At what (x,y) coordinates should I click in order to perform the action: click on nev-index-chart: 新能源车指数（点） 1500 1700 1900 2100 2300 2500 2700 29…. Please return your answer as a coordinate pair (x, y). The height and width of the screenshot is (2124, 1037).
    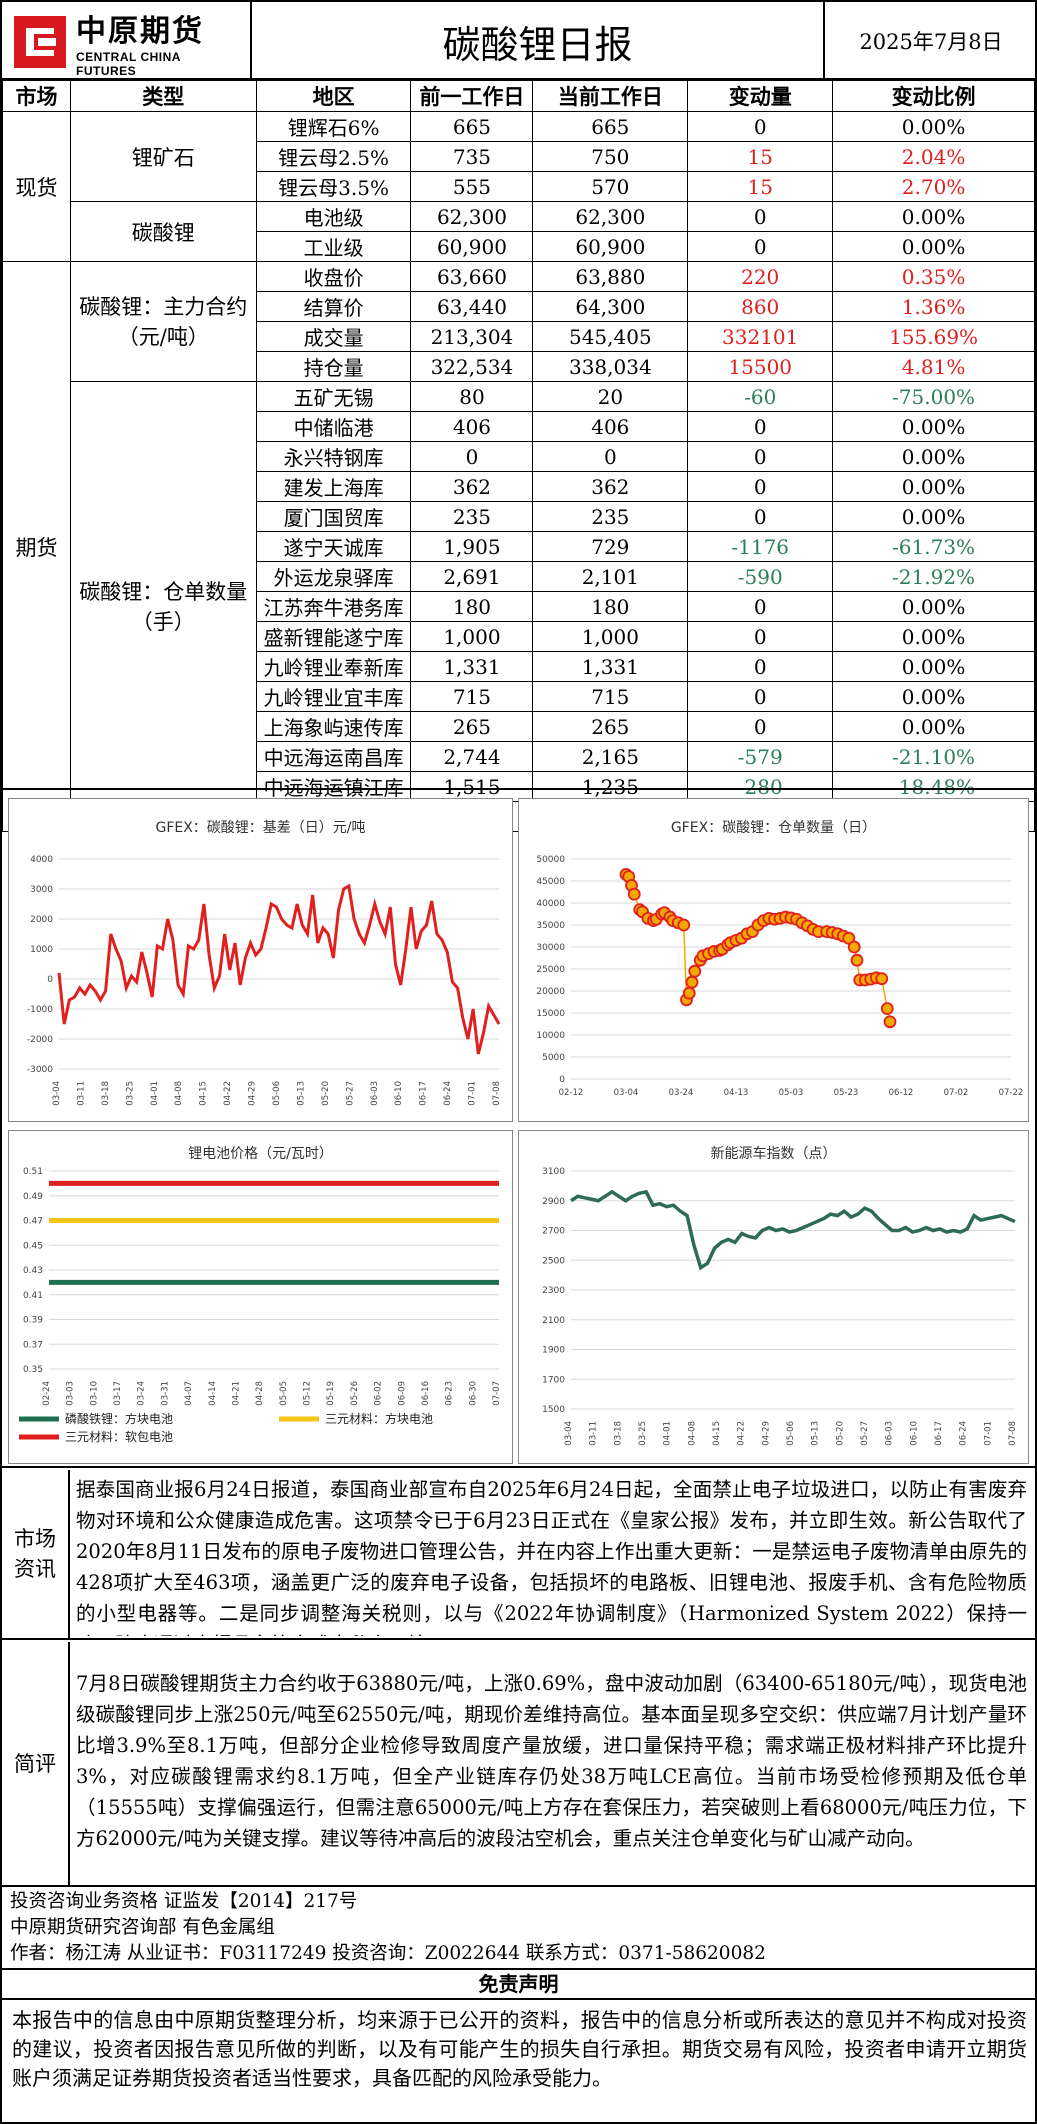
    Looking at the image, I should click on (773, 1297).